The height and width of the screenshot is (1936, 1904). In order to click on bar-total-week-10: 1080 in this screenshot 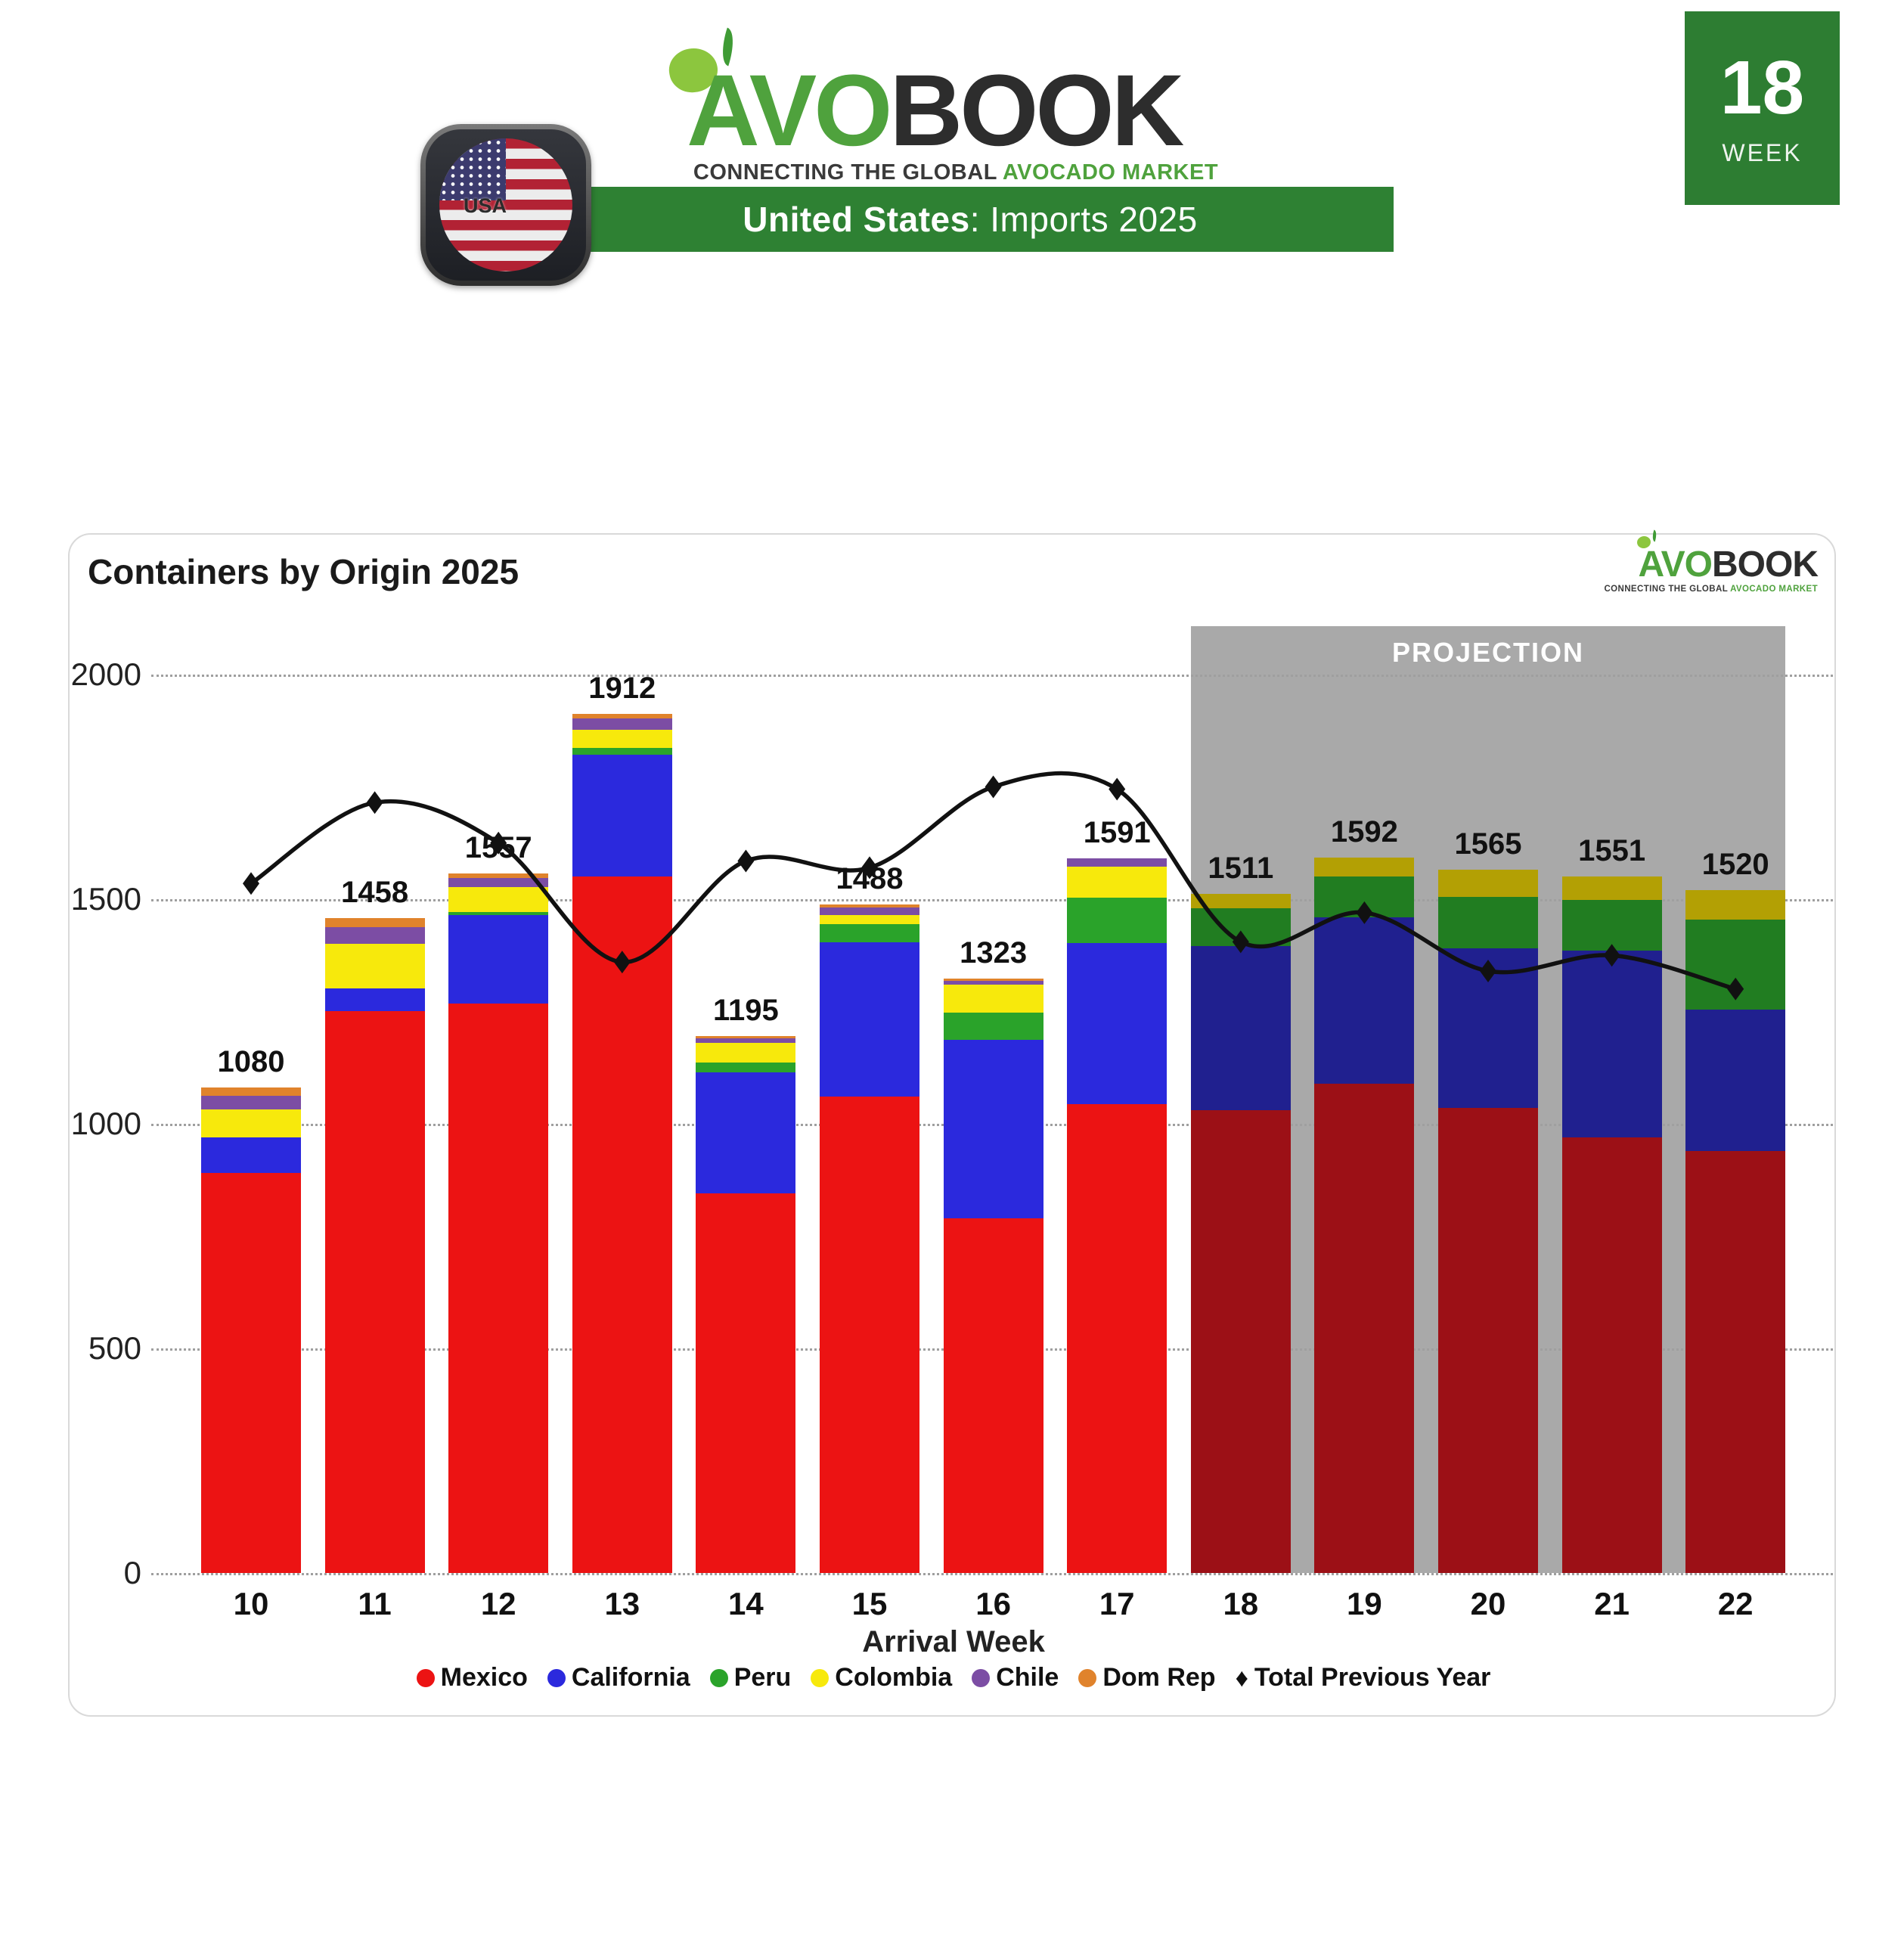, I will do `click(251, 1062)`.